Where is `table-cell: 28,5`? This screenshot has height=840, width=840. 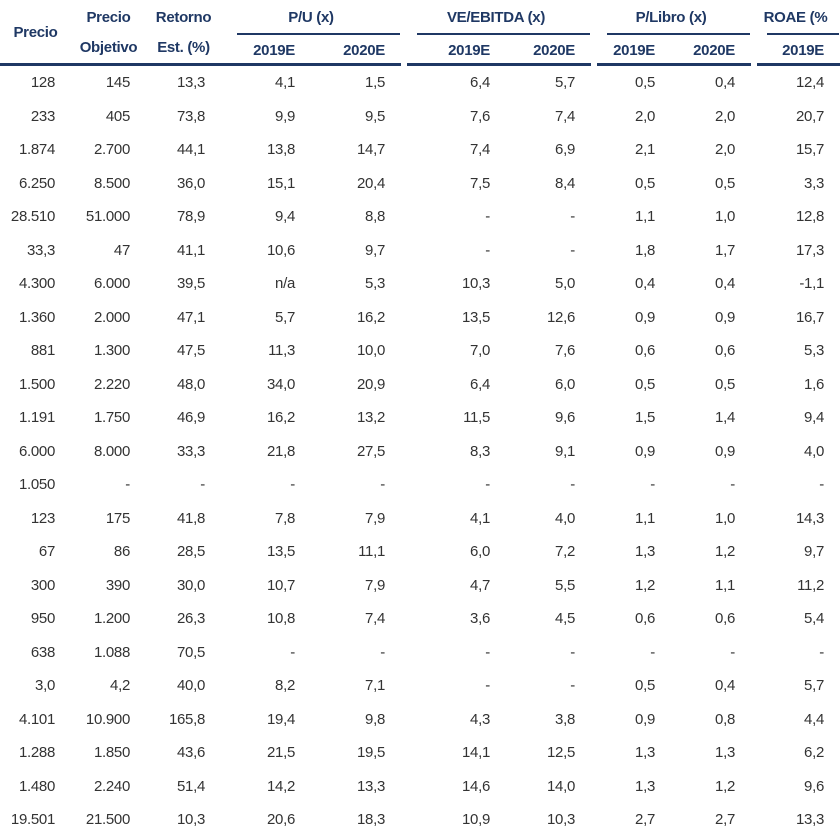
table-cell: 28,5 is located at coordinates (191, 552).